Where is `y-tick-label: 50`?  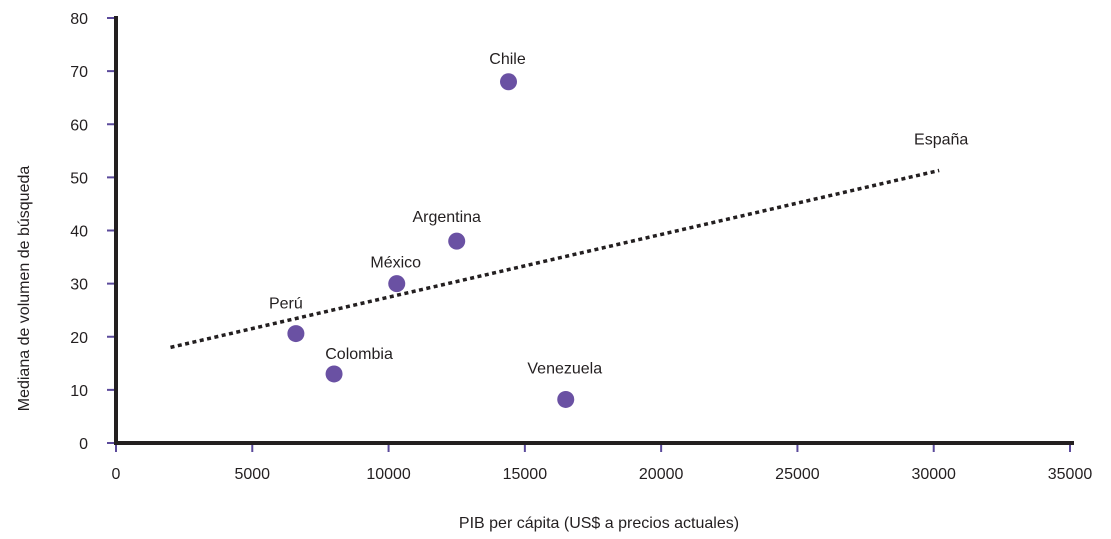
y-tick-label: 50 is located at coordinates (79, 178).